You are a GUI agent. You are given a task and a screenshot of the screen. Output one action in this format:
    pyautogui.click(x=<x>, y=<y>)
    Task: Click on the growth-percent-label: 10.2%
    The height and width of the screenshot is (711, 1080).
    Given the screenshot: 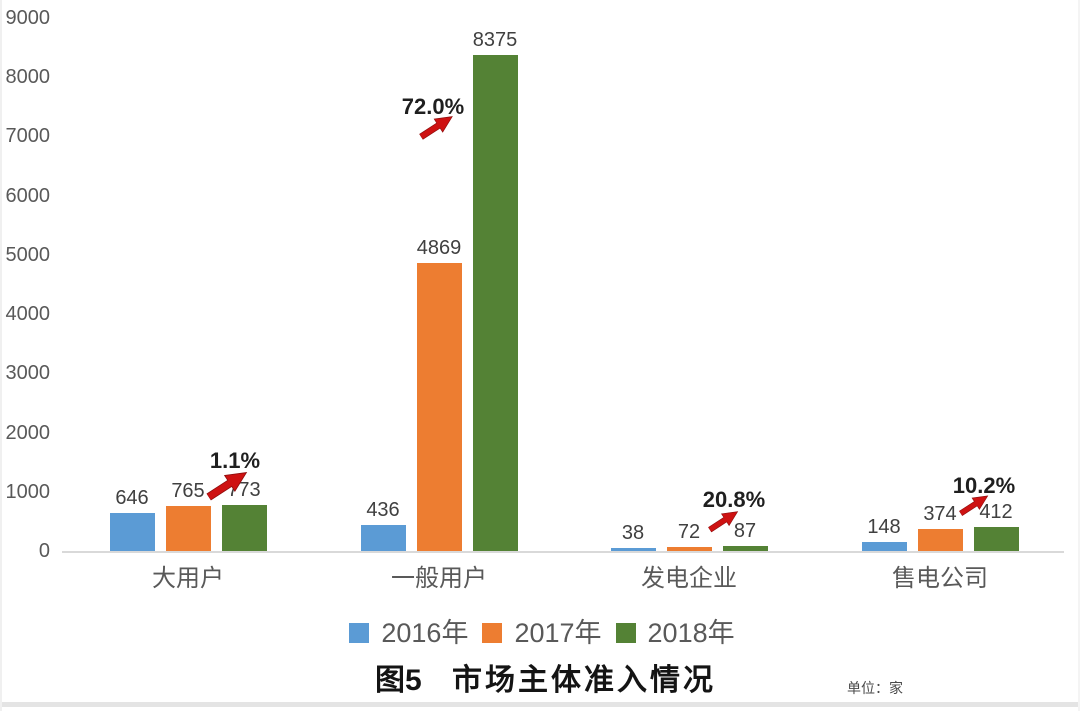 What is the action you would take?
    pyautogui.click(x=984, y=485)
    